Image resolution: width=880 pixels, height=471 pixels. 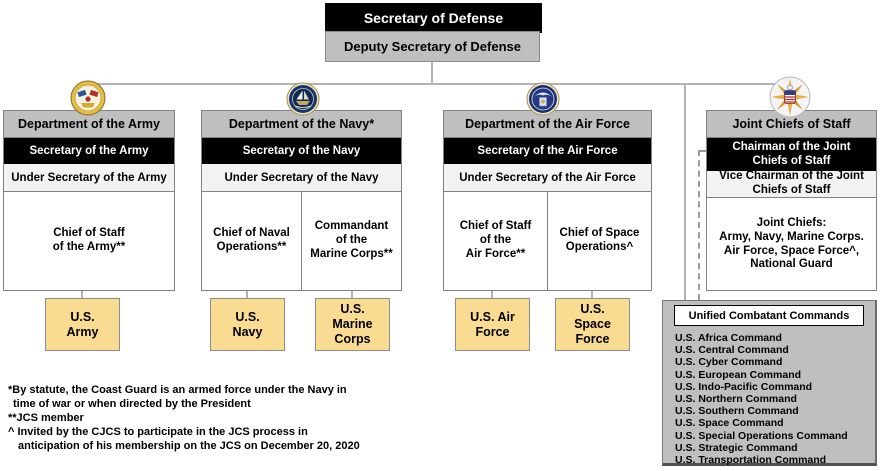 I want to click on chief-of-naval-operations-box: Chief of Naval Operations**, so click(x=251, y=240).